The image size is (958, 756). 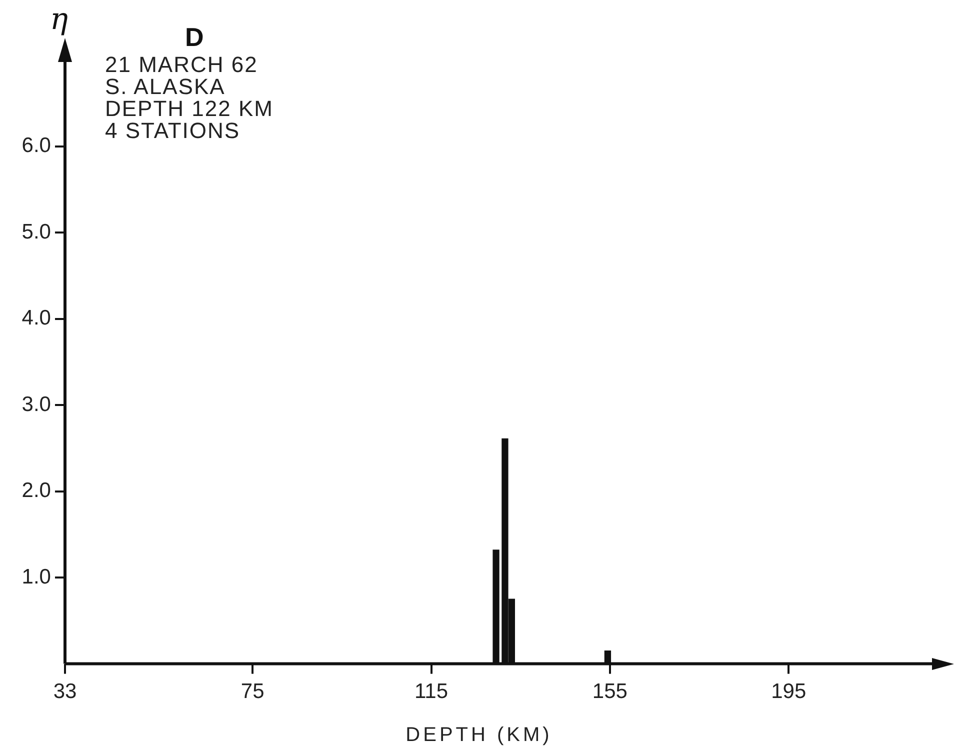 What do you see at coordinates (788, 692) in the screenshot?
I see `x-tick-label: 195` at bounding box center [788, 692].